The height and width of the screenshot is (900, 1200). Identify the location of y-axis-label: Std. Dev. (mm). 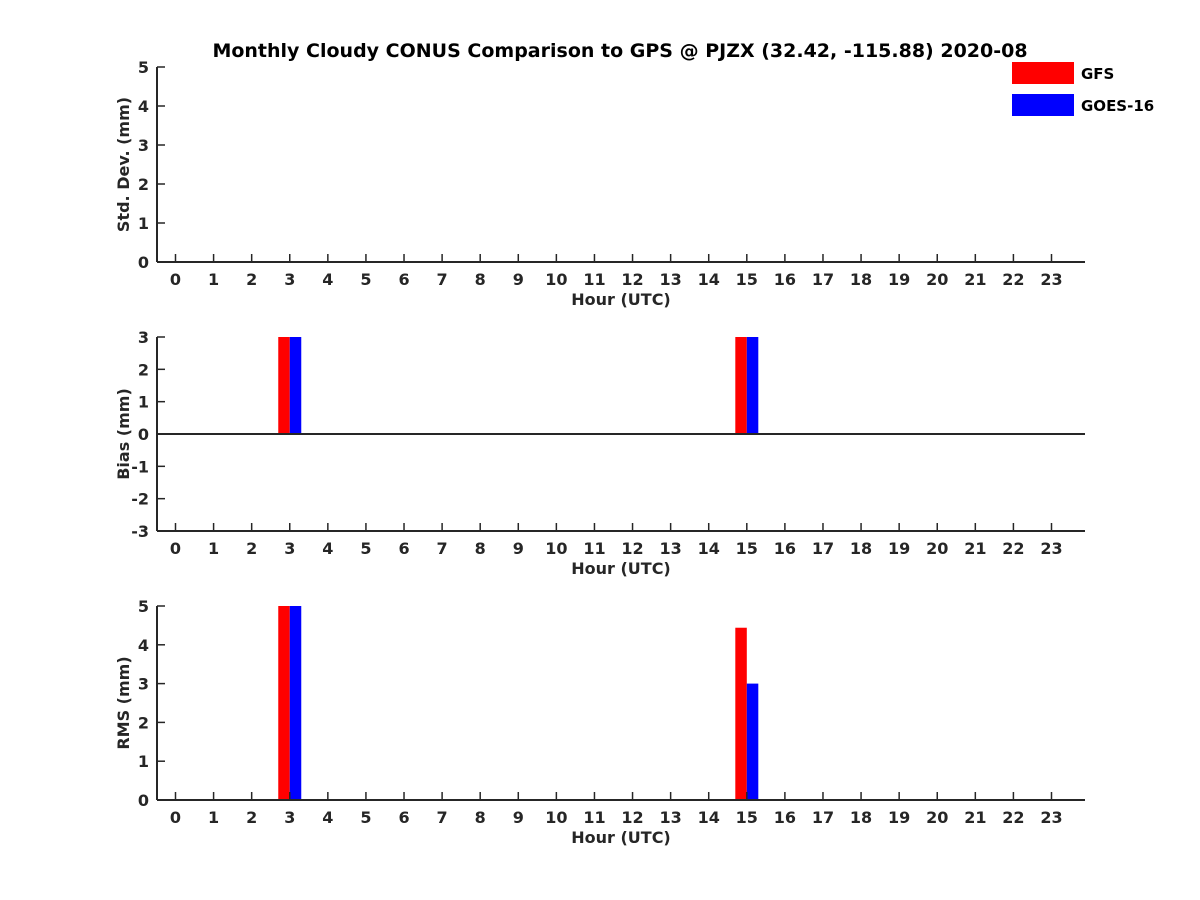
(123, 164).